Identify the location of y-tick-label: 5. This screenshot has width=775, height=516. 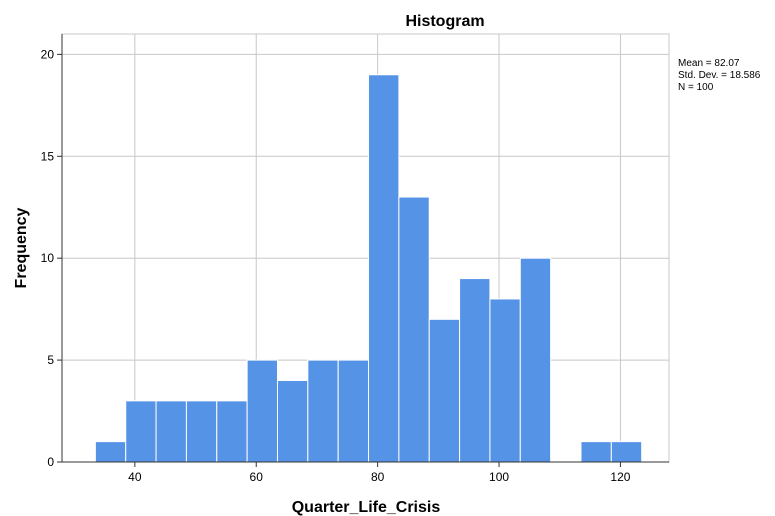
(50, 360).